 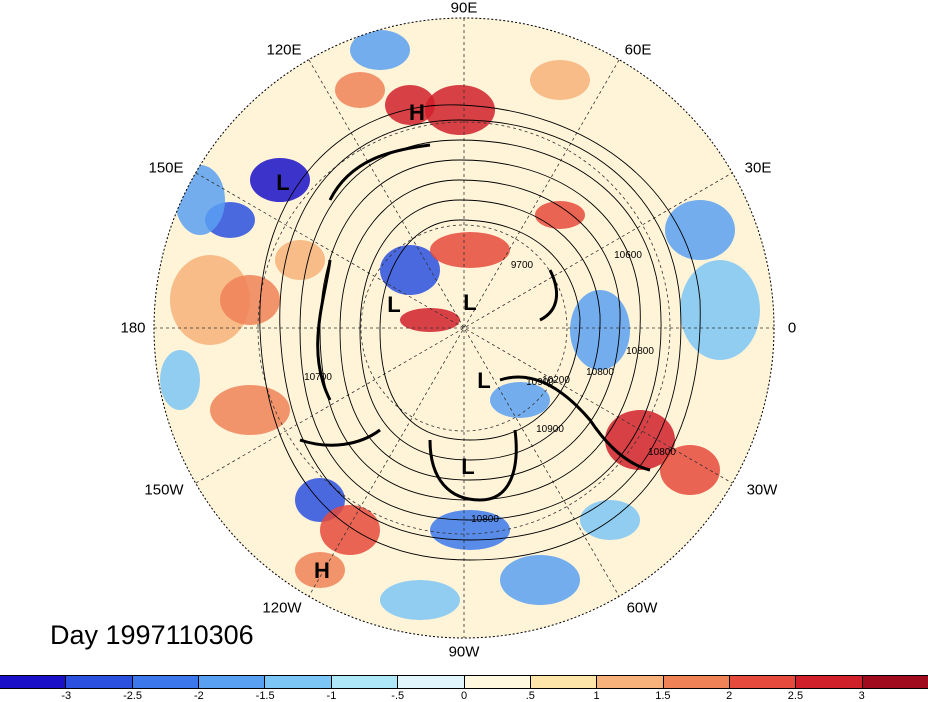 What do you see at coordinates (861, 696) in the screenshot?
I see `colorbar-tick-label: 3` at bounding box center [861, 696].